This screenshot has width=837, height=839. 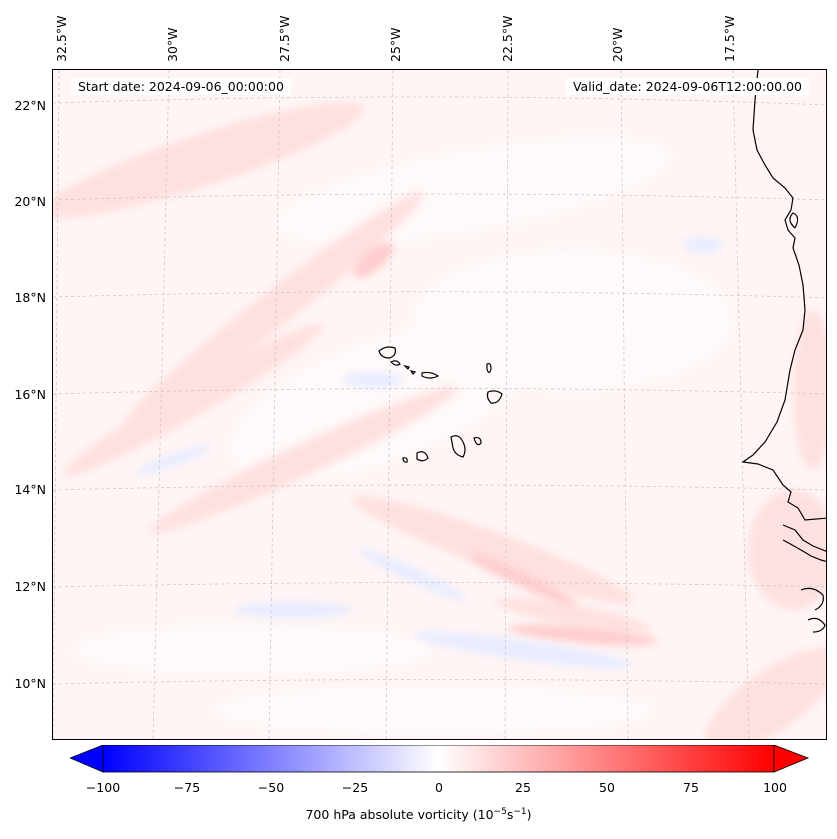 What do you see at coordinates (691, 787) in the screenshot?
I see `colorbar-tick: 75` at bounding box center [691, 787].